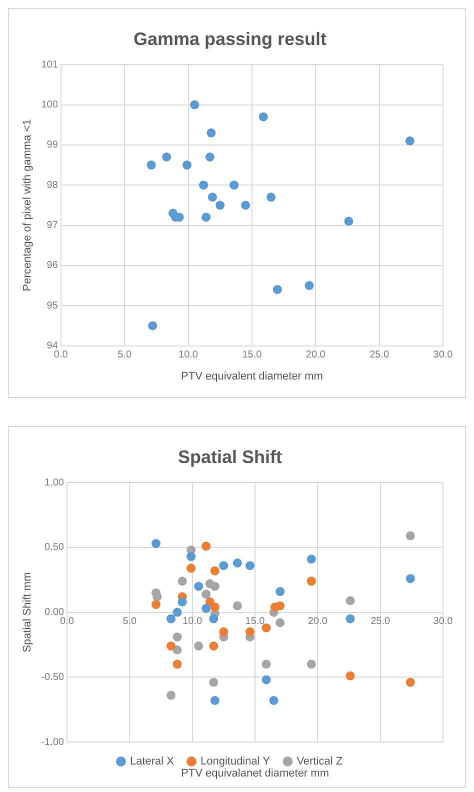 The height and width of the screenshot is (792, 474). What do you see at coordinates (235, 762) in the screenshot?
I see `legend-label: Longitudinal Y` at bounding box center [235, 762].